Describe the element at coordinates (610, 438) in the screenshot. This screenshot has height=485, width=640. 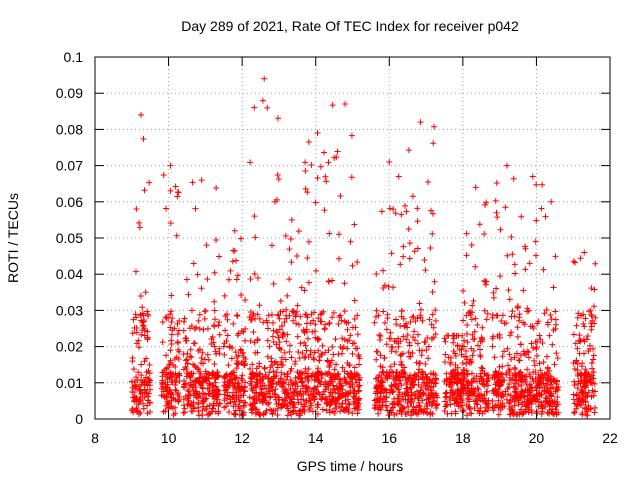
I see `x-tick-label: 22` at that location.